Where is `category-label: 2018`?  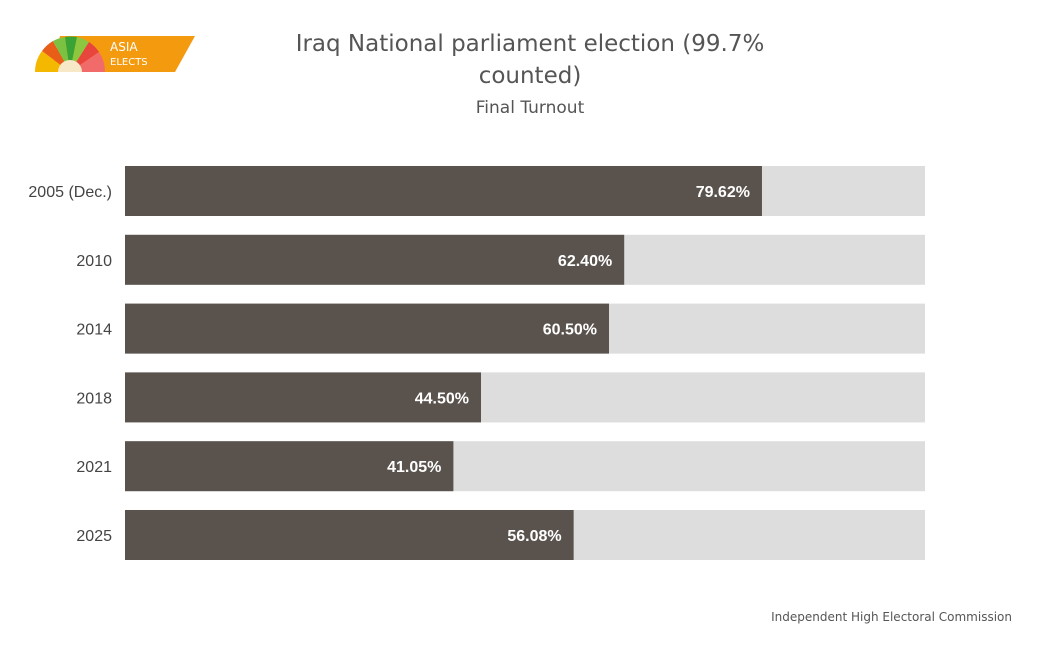 category-label: 2018 is located at coordinates (94, 398).